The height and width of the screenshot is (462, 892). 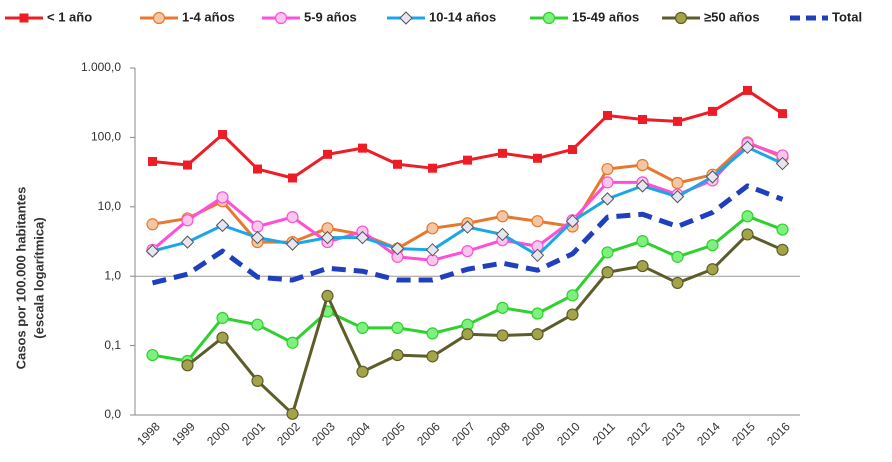 I want to click on x-tick-label: 2014, so click(x=708, y=433).